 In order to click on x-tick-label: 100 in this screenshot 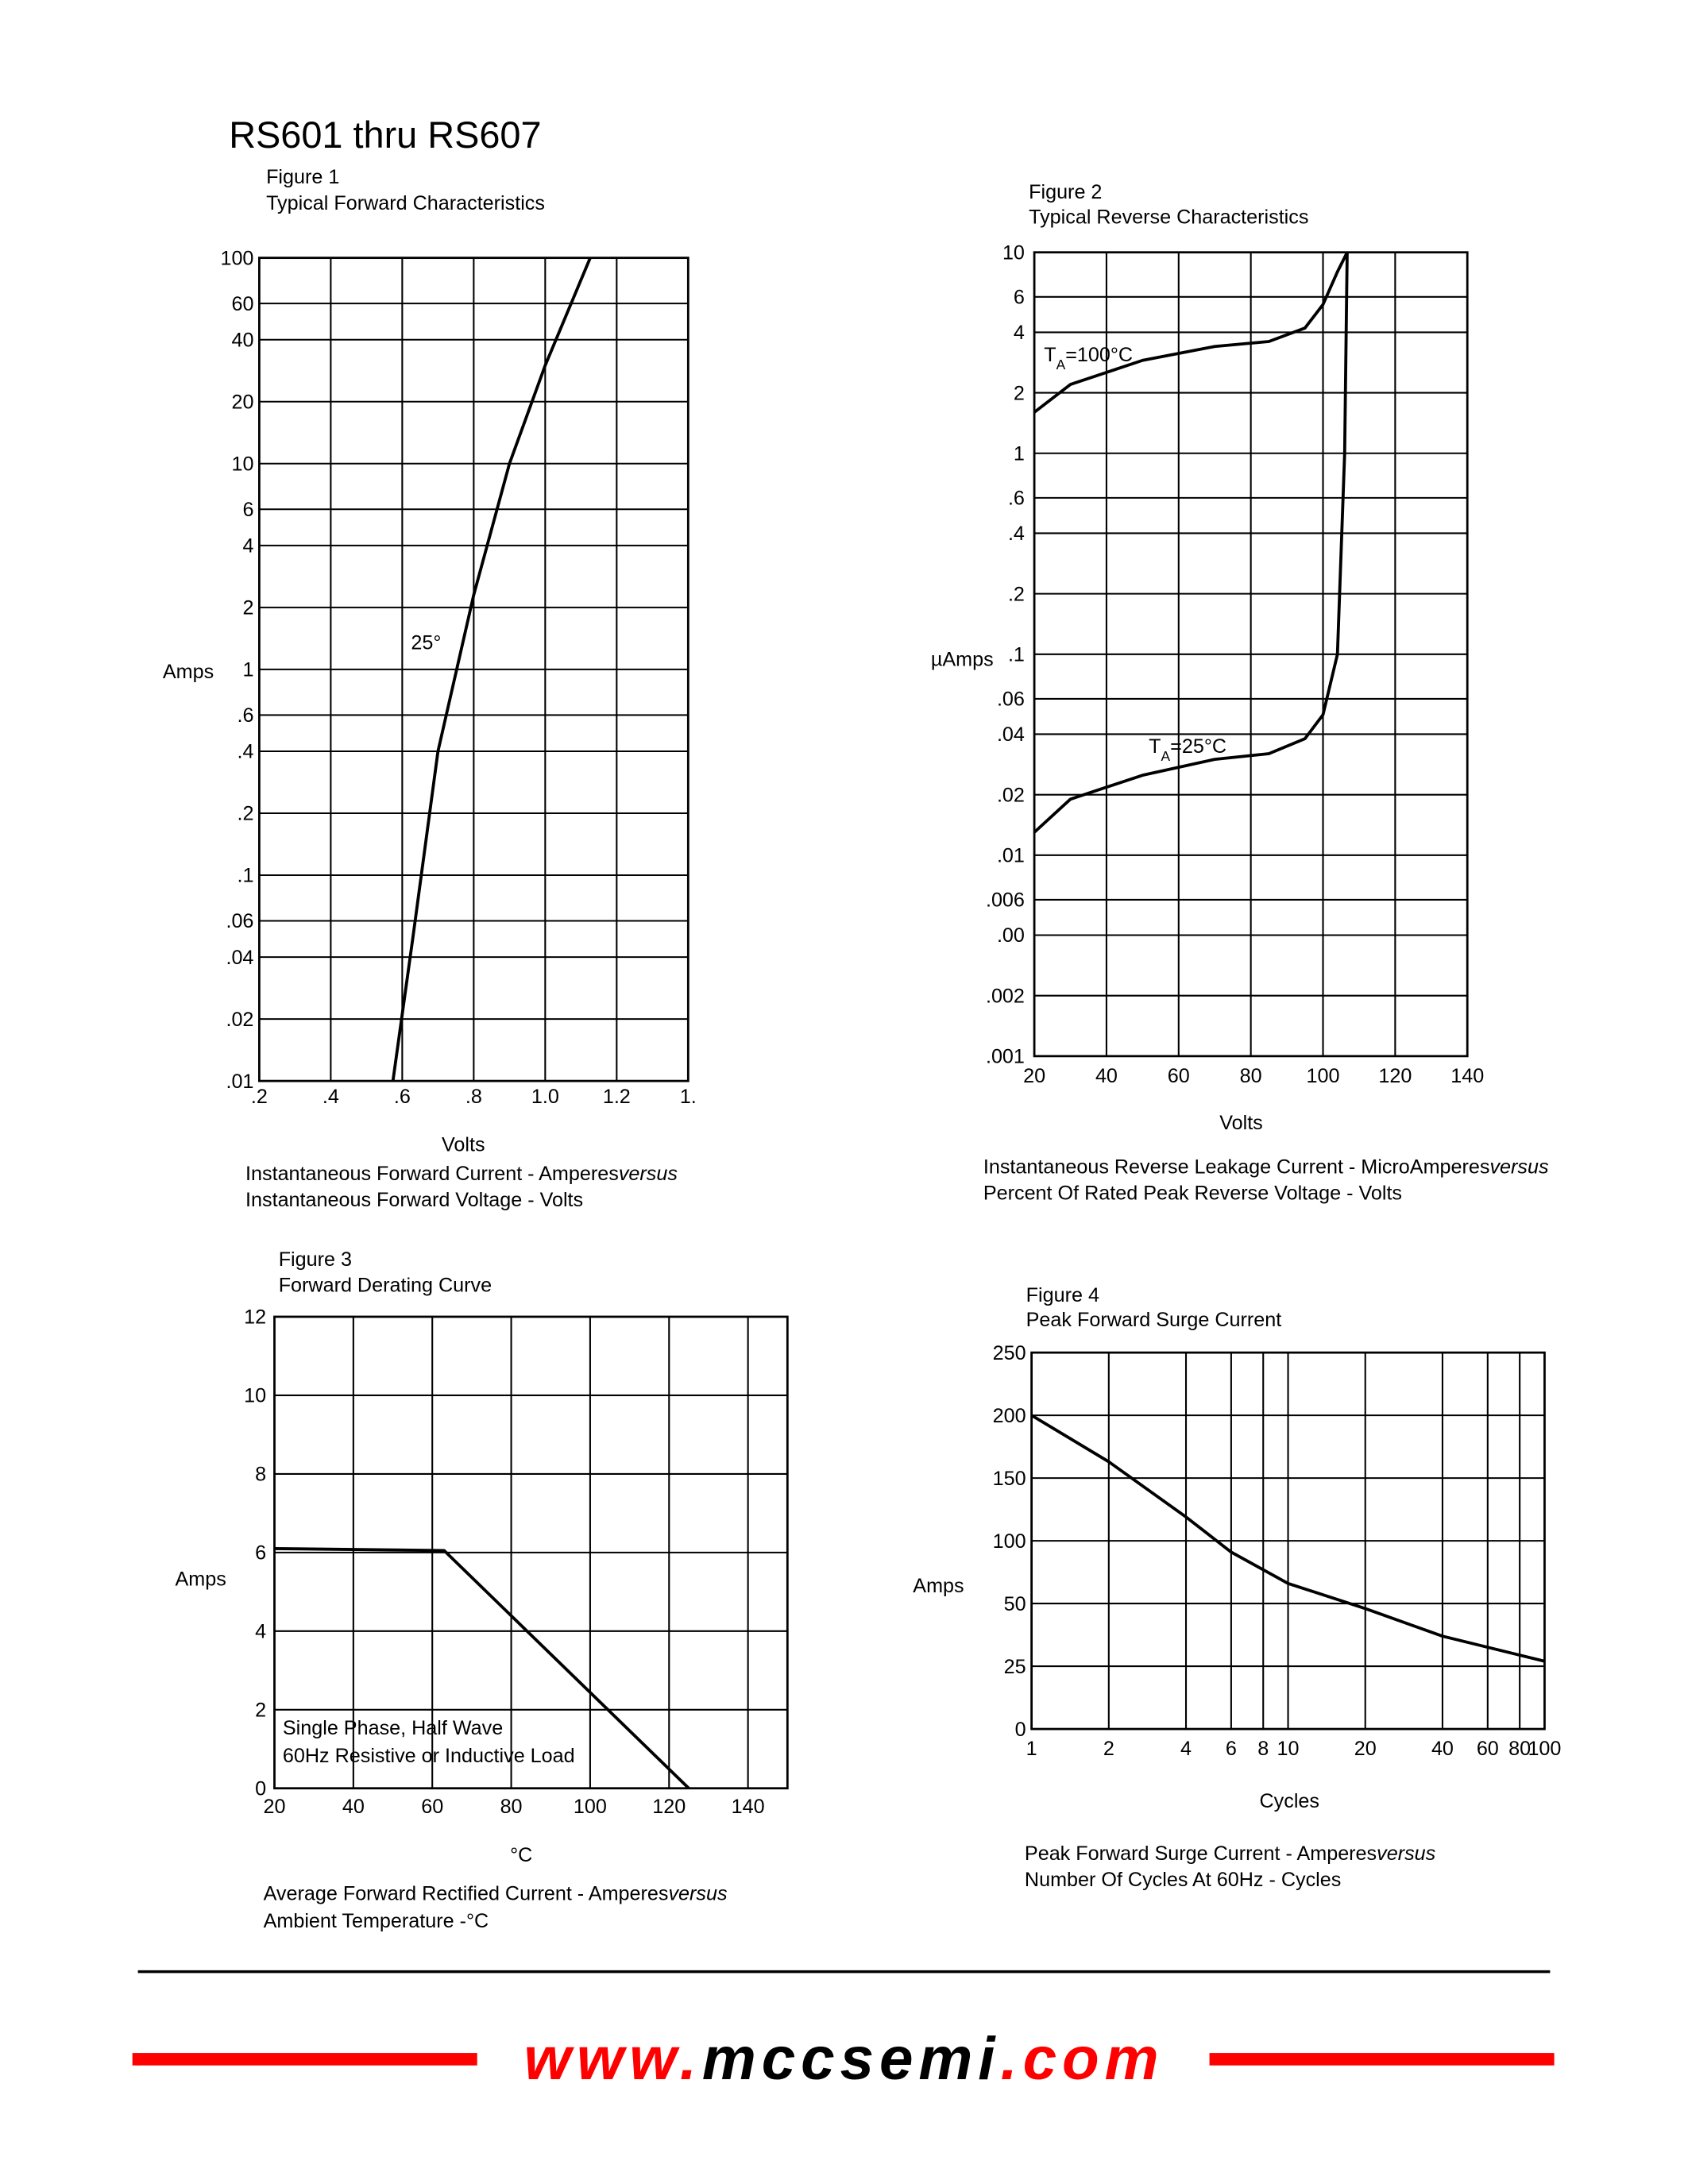, I will do `click(590, 1807)`.